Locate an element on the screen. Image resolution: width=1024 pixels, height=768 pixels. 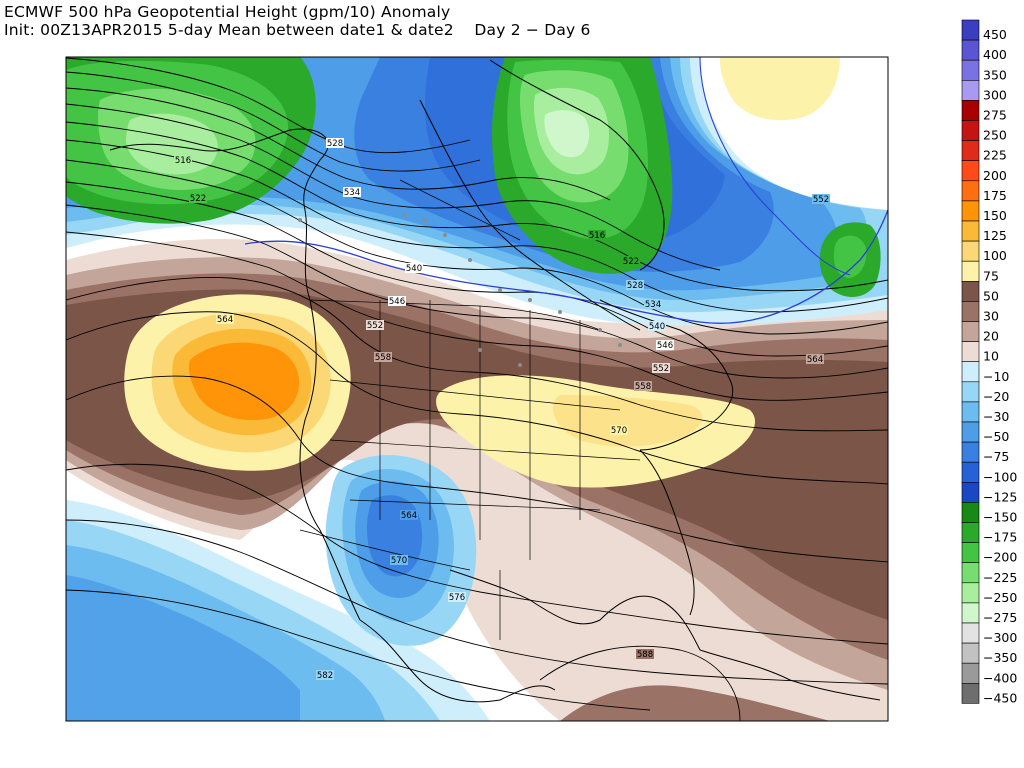
reference-contour-blue is located at coordinates (566, 266).